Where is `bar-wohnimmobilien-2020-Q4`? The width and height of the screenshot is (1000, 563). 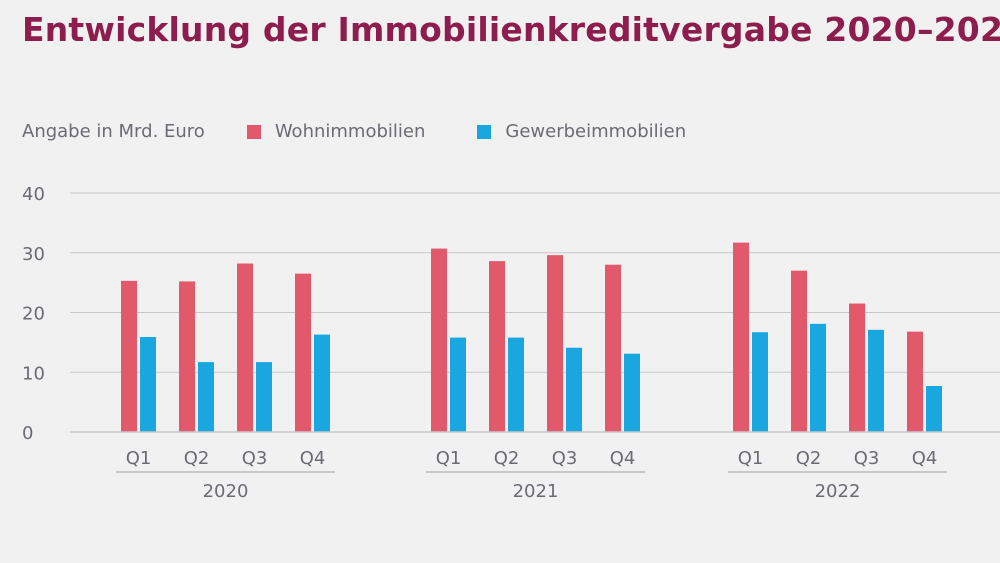 bar-wohnimmobilien-2020-Q4 is located at coordinates (303, 352).